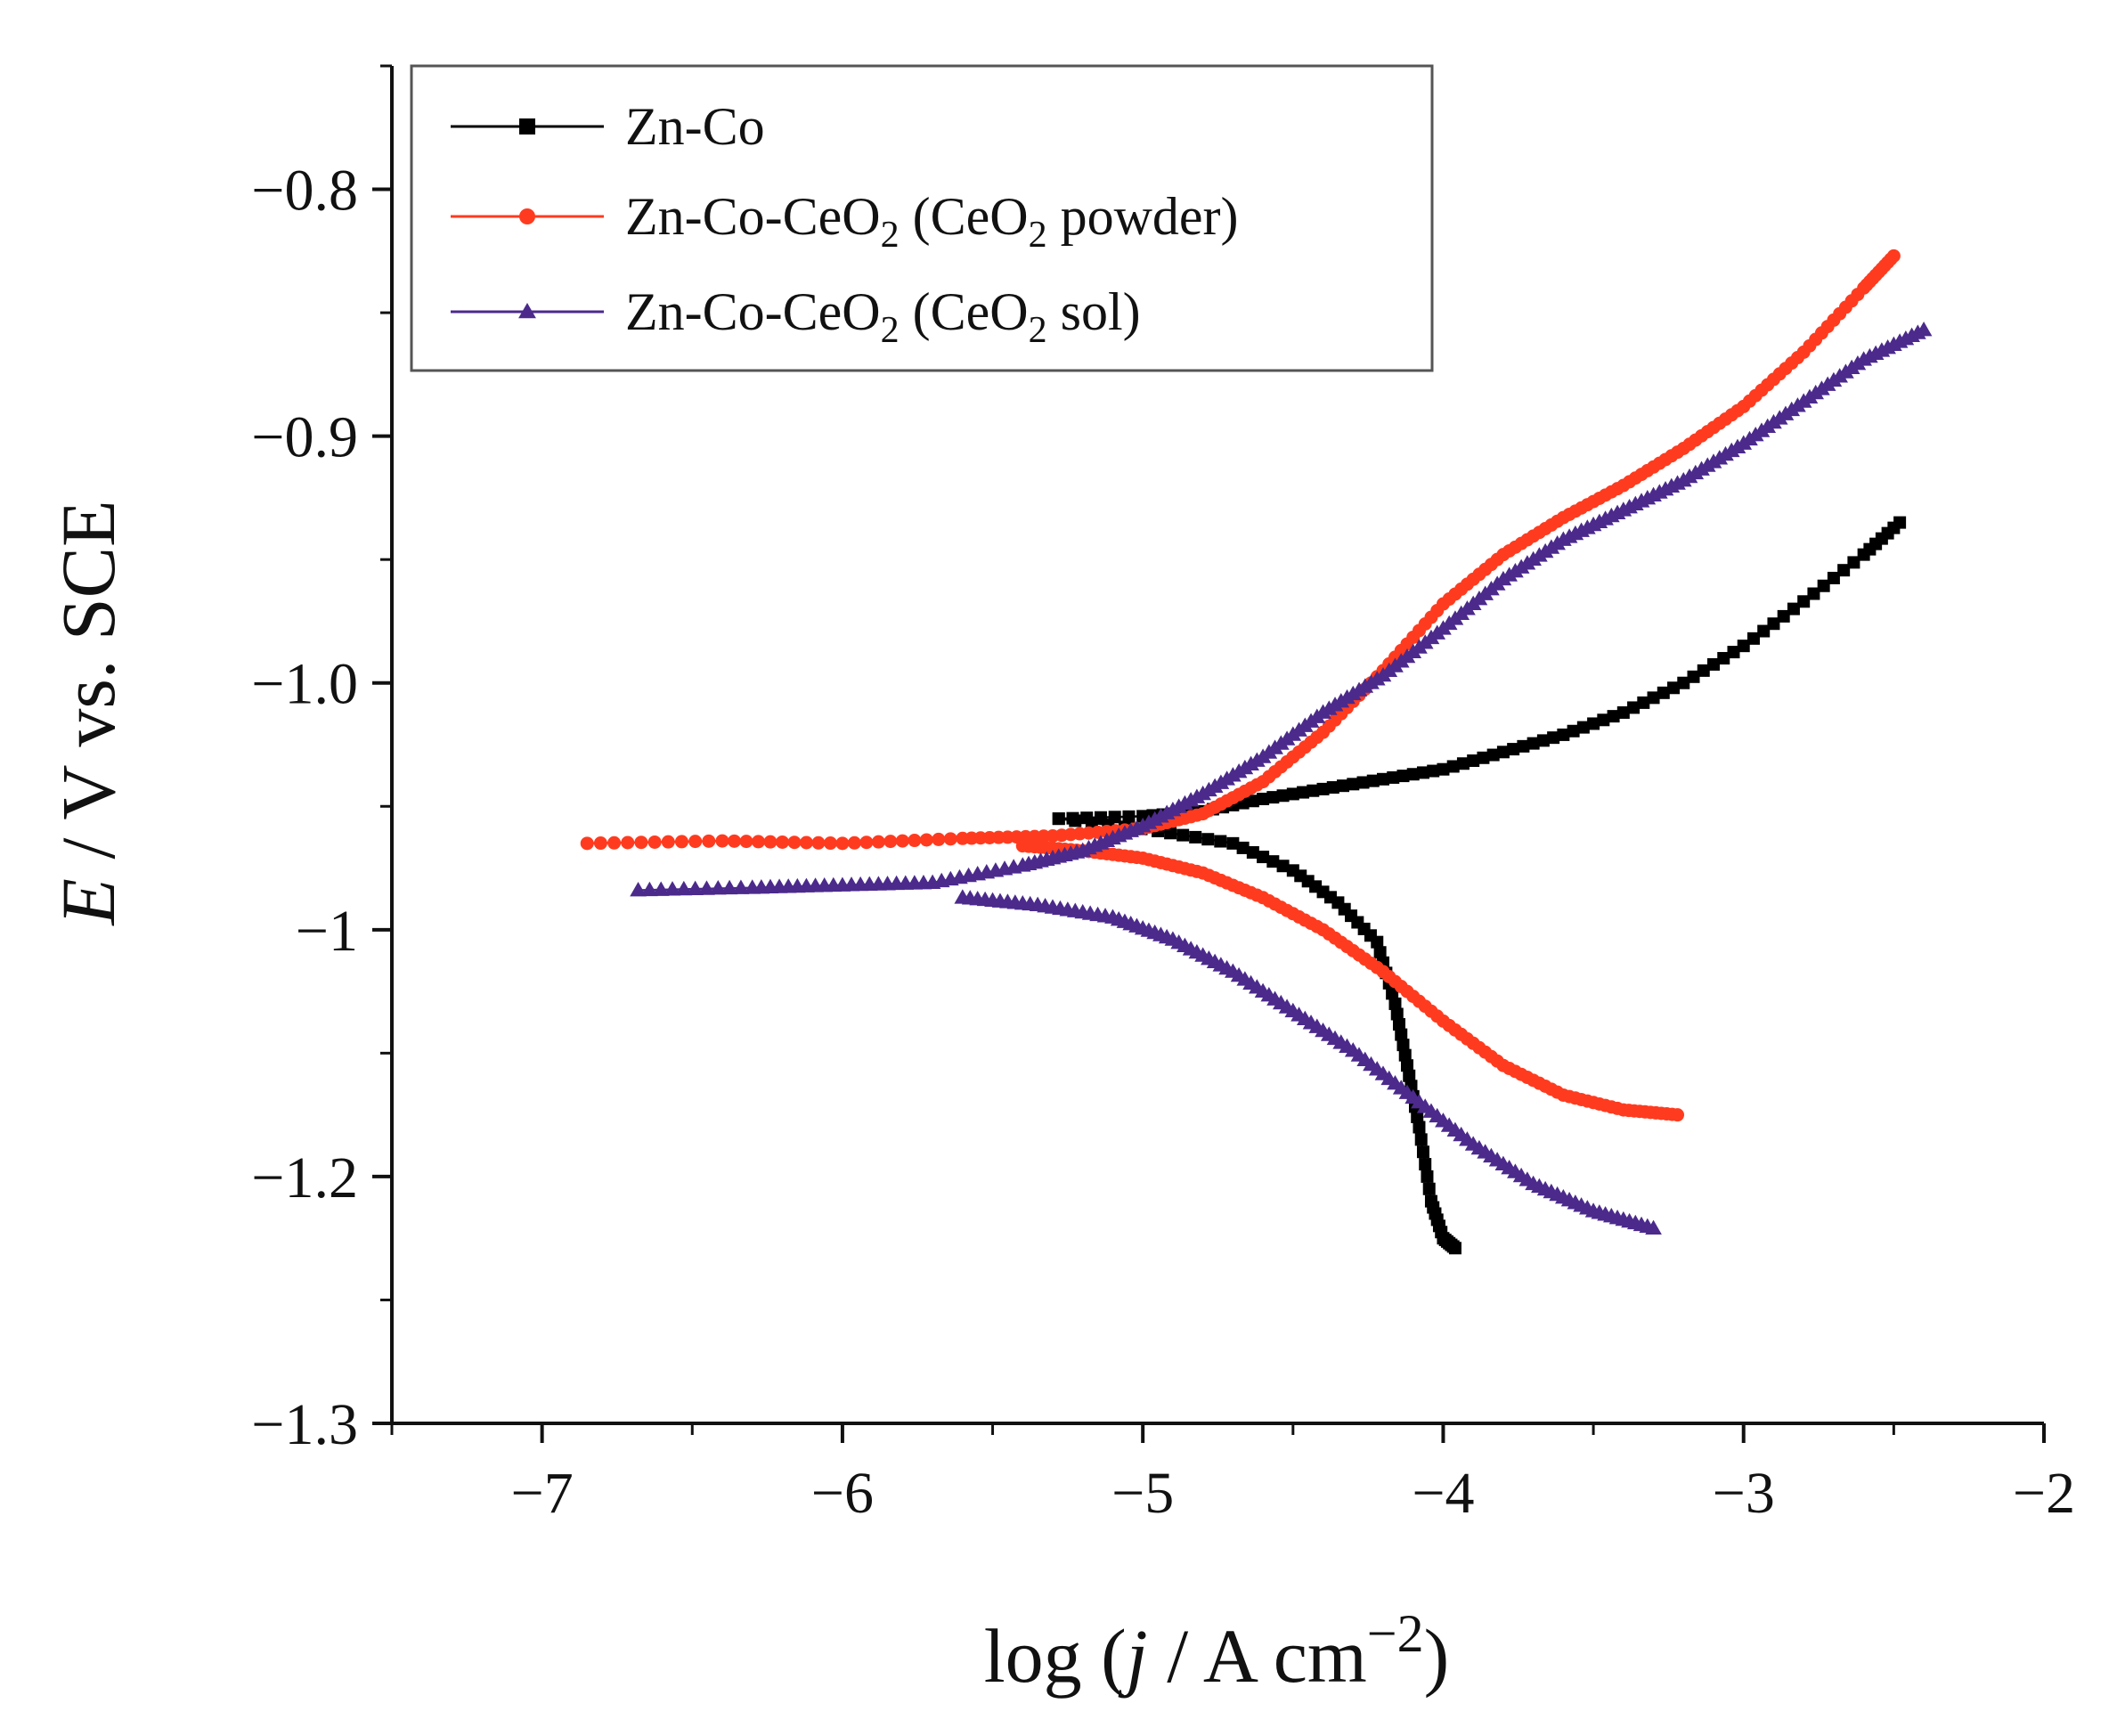 The image size is (2125, 1736). I want to click on x-tick-label: −2, so click(2044, 1494).